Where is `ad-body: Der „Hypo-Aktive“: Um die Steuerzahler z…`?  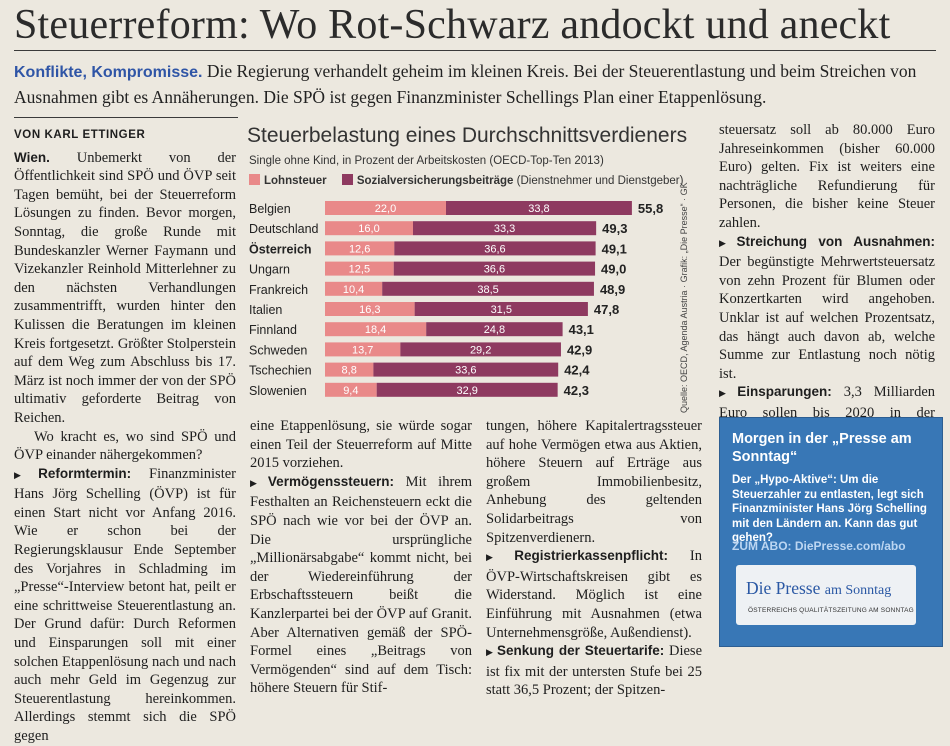
ad-body: Der „Hypo-Aktive“: Um die Steuerzahler z… is located at coordinates (829, 509).